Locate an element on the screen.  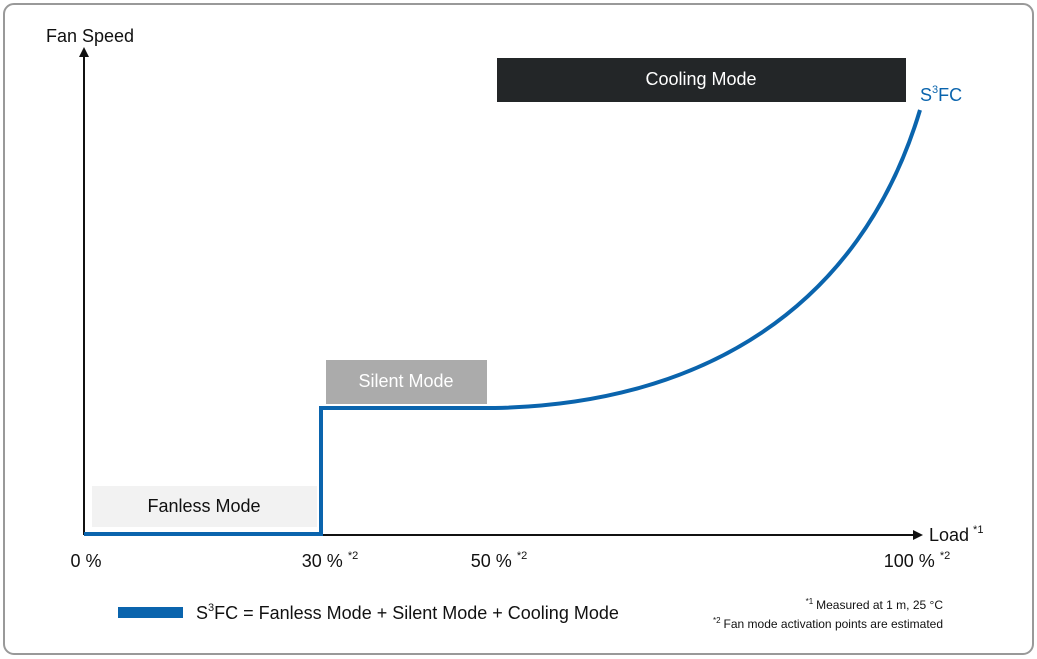
curve-label-base: S is located at coordinates (926, 95).